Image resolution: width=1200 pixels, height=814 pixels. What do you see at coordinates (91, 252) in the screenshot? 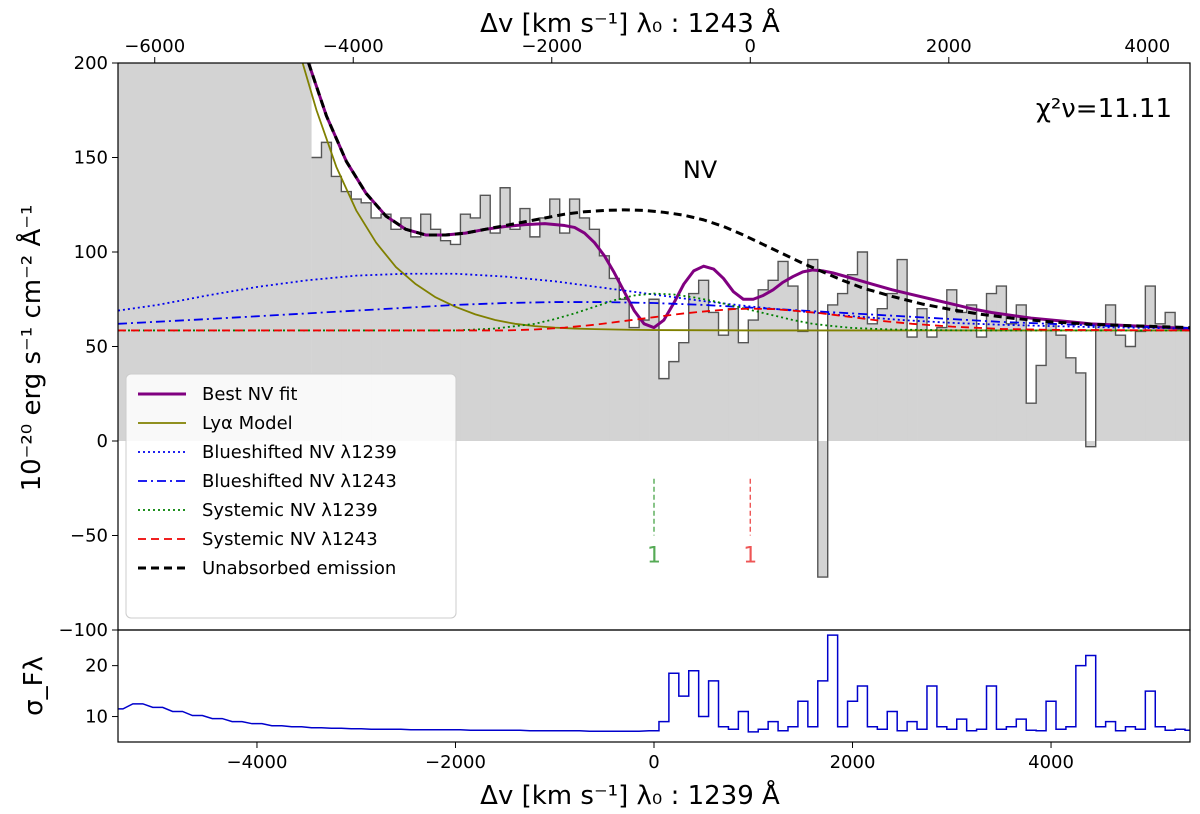
I see `y-tick-label-4: 100` at bounding box center [91, 252].